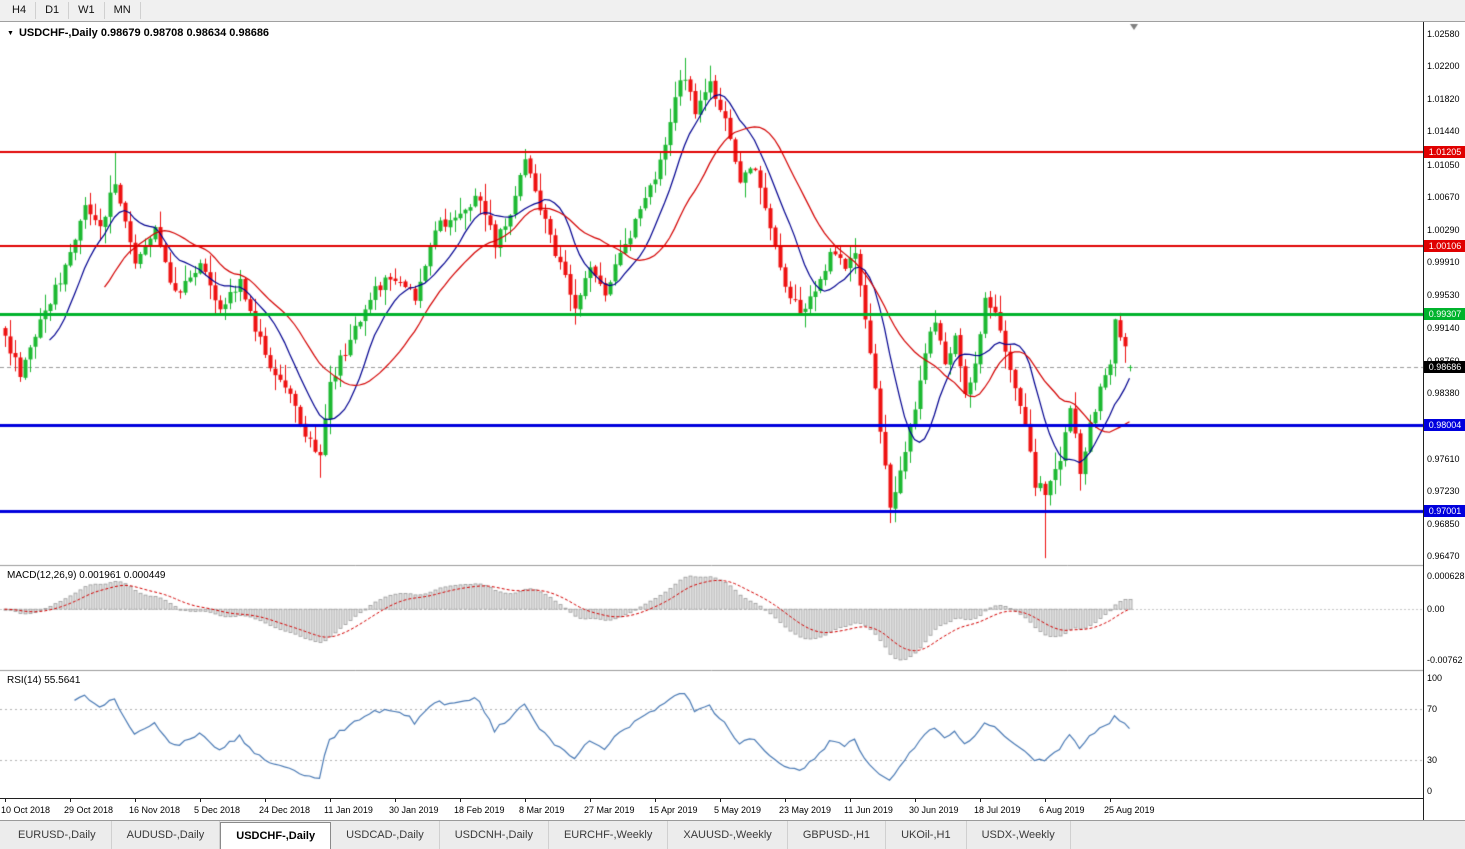 Image resolution: width=1465 pixels, height=849 pixels. I want to click on timeframe-button-mn: MN, so click(123, 10).